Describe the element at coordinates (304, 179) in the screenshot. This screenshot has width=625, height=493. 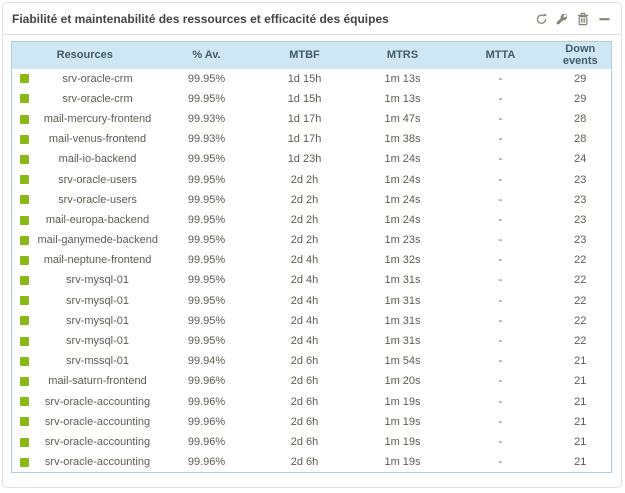
I see `mtbf-value: 2d 2h` at that location.